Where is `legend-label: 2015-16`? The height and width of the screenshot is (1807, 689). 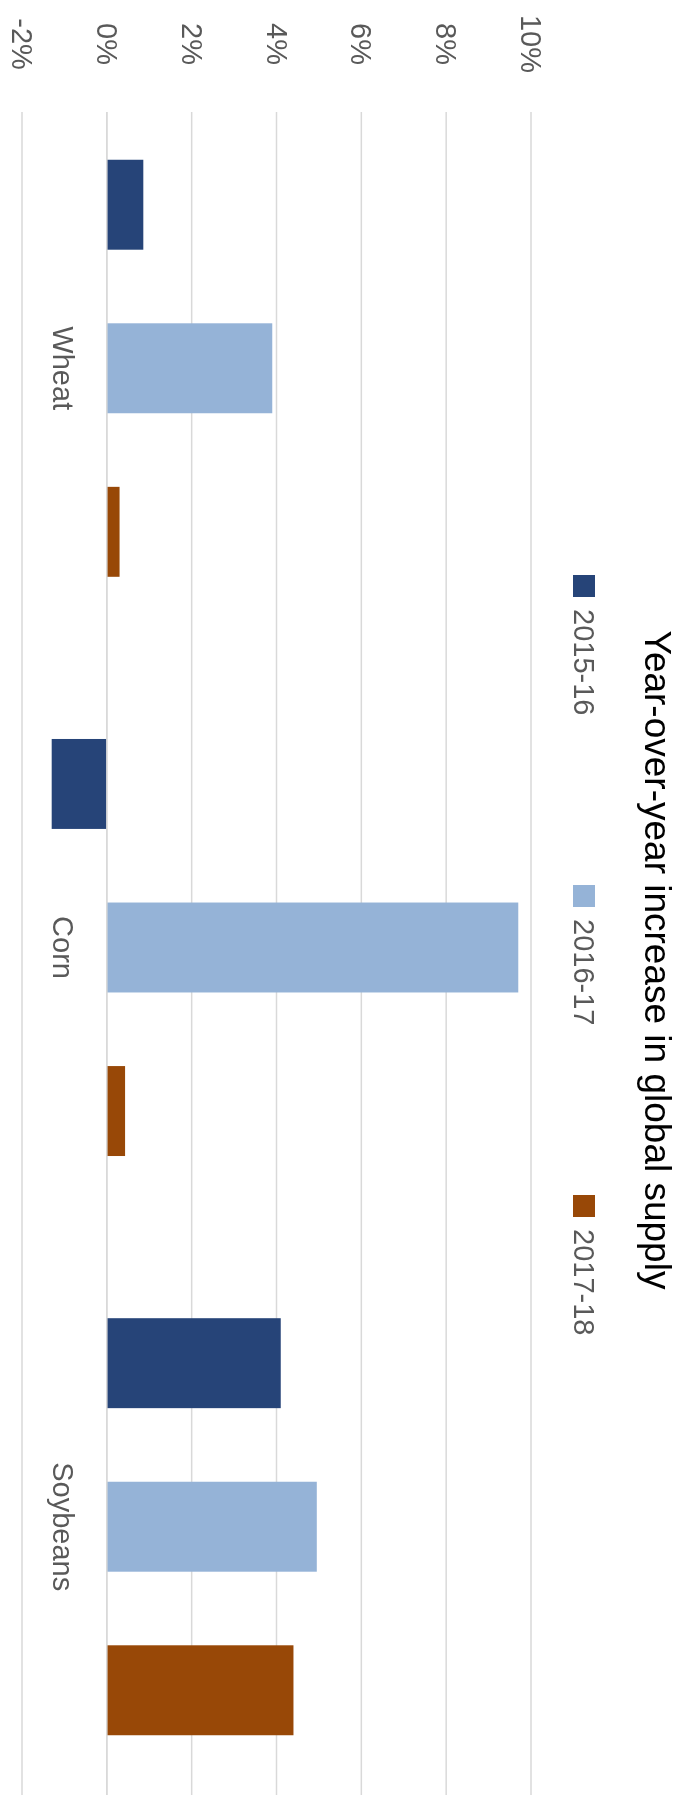 legend-label: 2015-16 is located at coordinates (584, 662).